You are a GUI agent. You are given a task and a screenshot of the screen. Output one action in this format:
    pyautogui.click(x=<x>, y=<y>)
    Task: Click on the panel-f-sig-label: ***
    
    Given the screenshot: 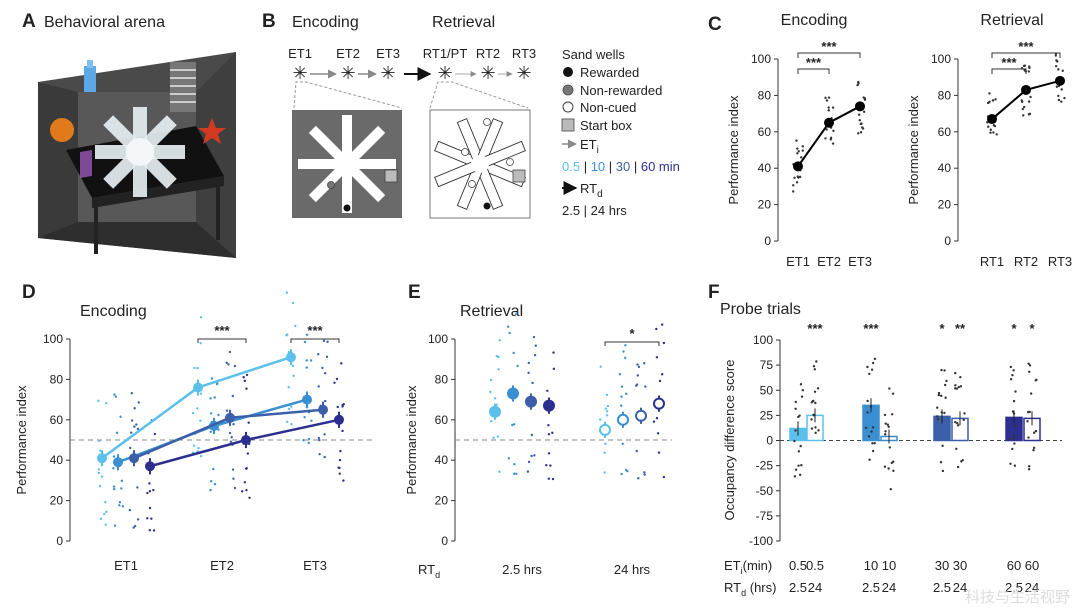 What is the action you would take?
    pyautogui.click(x=871, y=328)
    